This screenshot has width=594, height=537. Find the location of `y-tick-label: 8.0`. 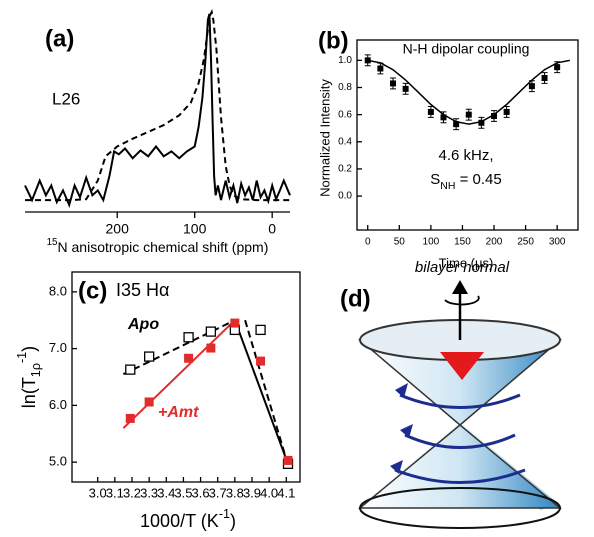

y-tick-label: 8.0 is located at coordinates (58, 290).